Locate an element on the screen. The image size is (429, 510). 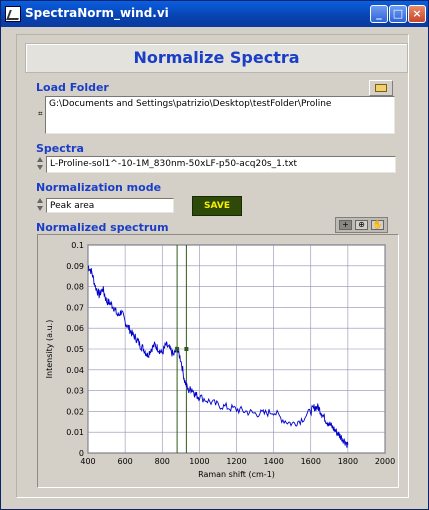
y-tick-label: 0.07 is located at coordinates (75, 307).